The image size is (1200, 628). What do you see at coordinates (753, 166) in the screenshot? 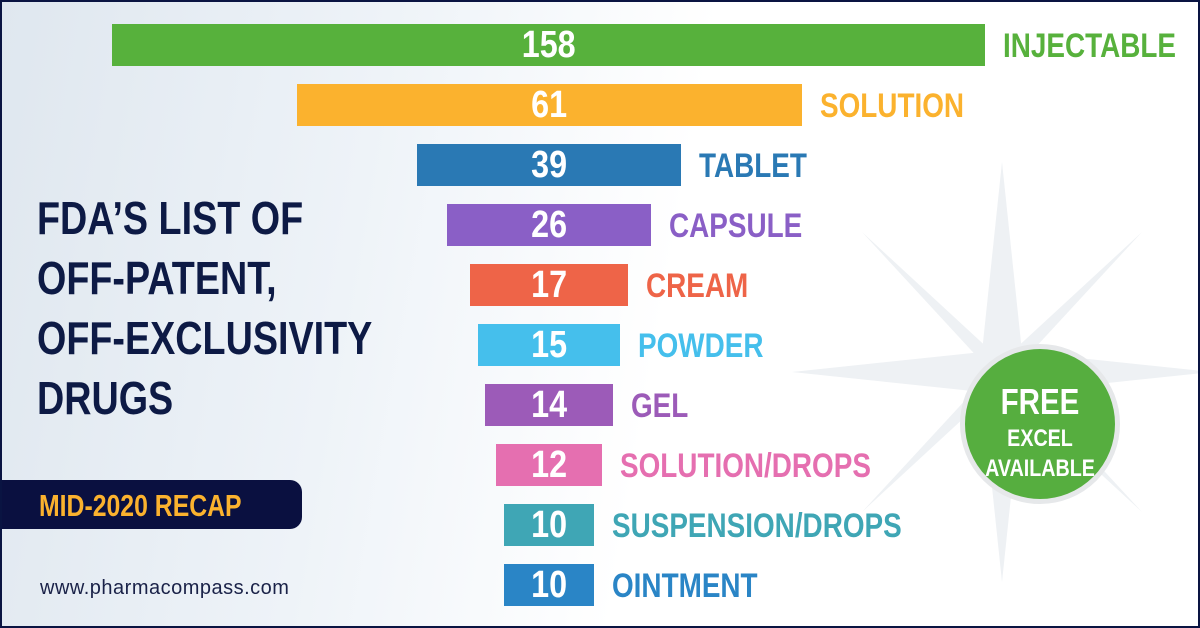
I see `category-label: TABLET` at bounding box center [753, 166].